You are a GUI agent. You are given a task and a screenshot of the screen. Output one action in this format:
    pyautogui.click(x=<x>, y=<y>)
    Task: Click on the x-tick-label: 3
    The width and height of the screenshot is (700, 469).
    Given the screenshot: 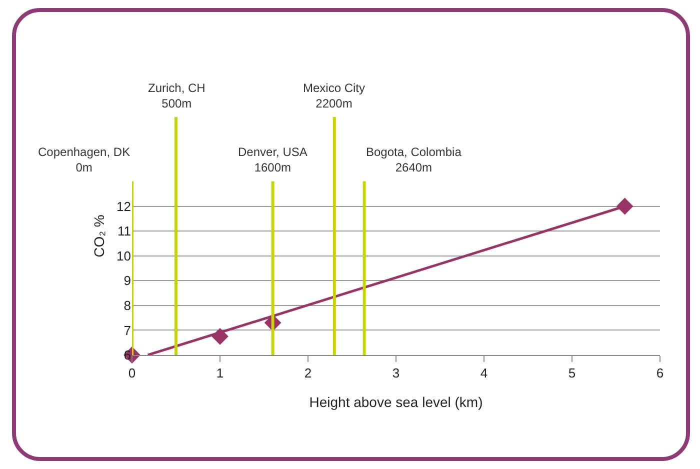 What is the action you would take?
    pyautogui.click(x=396, y=373)
    